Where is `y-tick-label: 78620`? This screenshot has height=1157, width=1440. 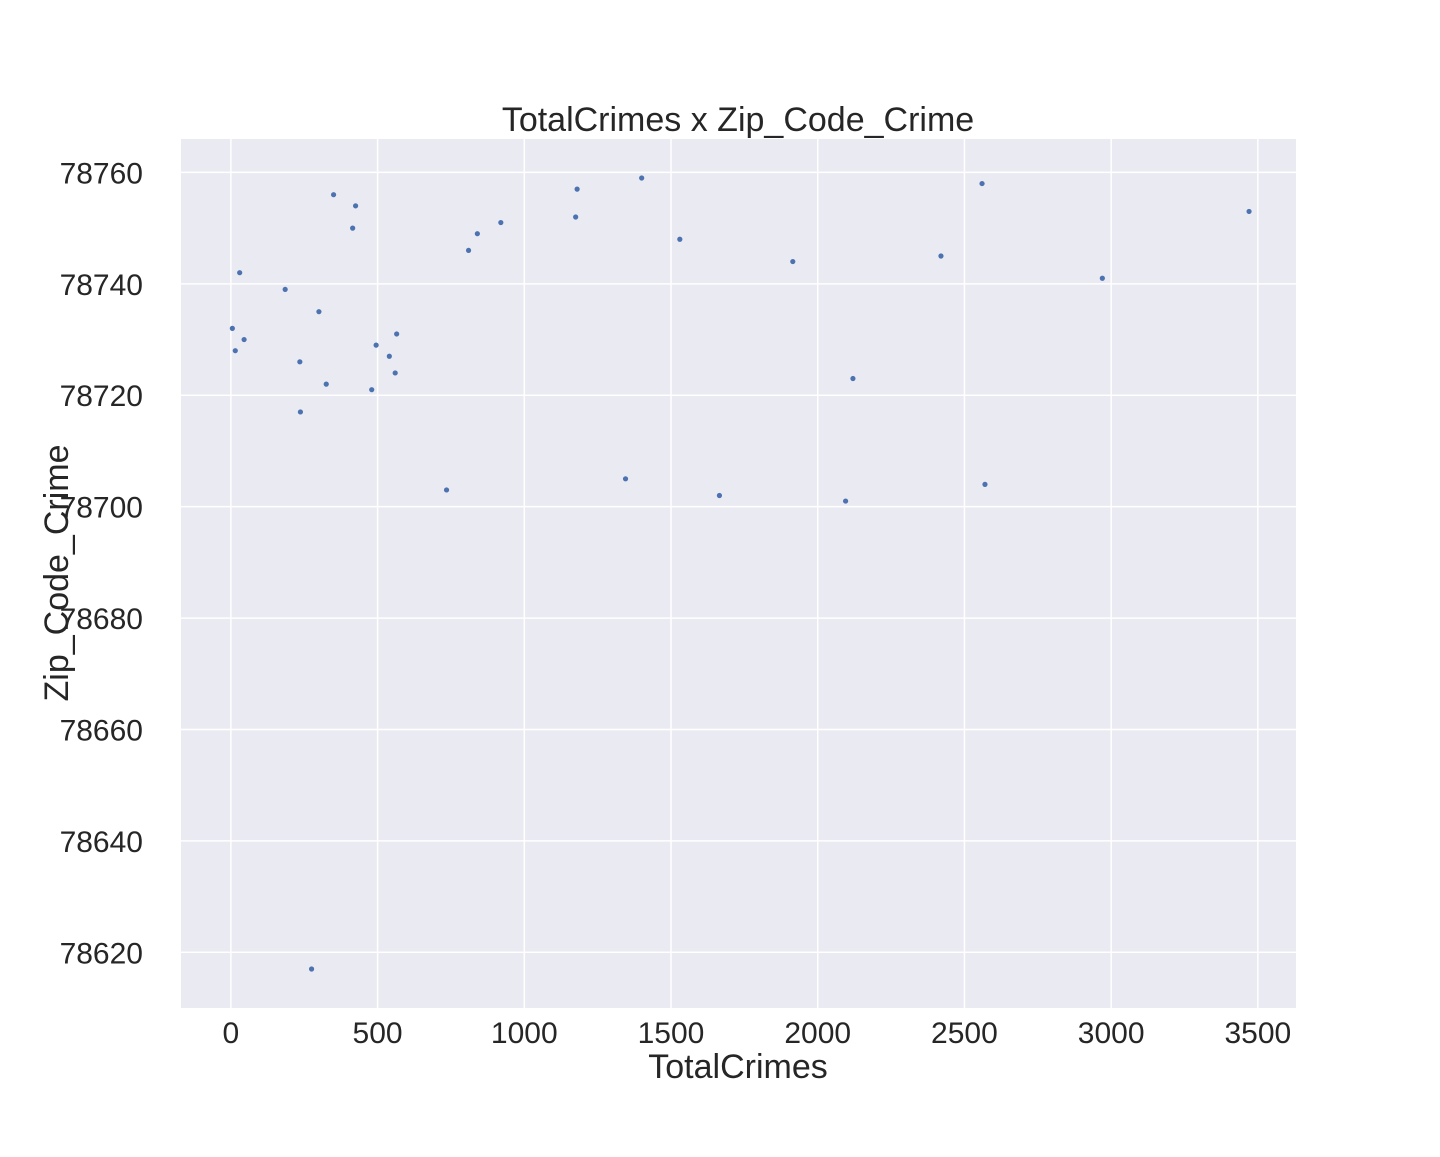 y-tick-label: 78620 is located at coordinates (101, 953).